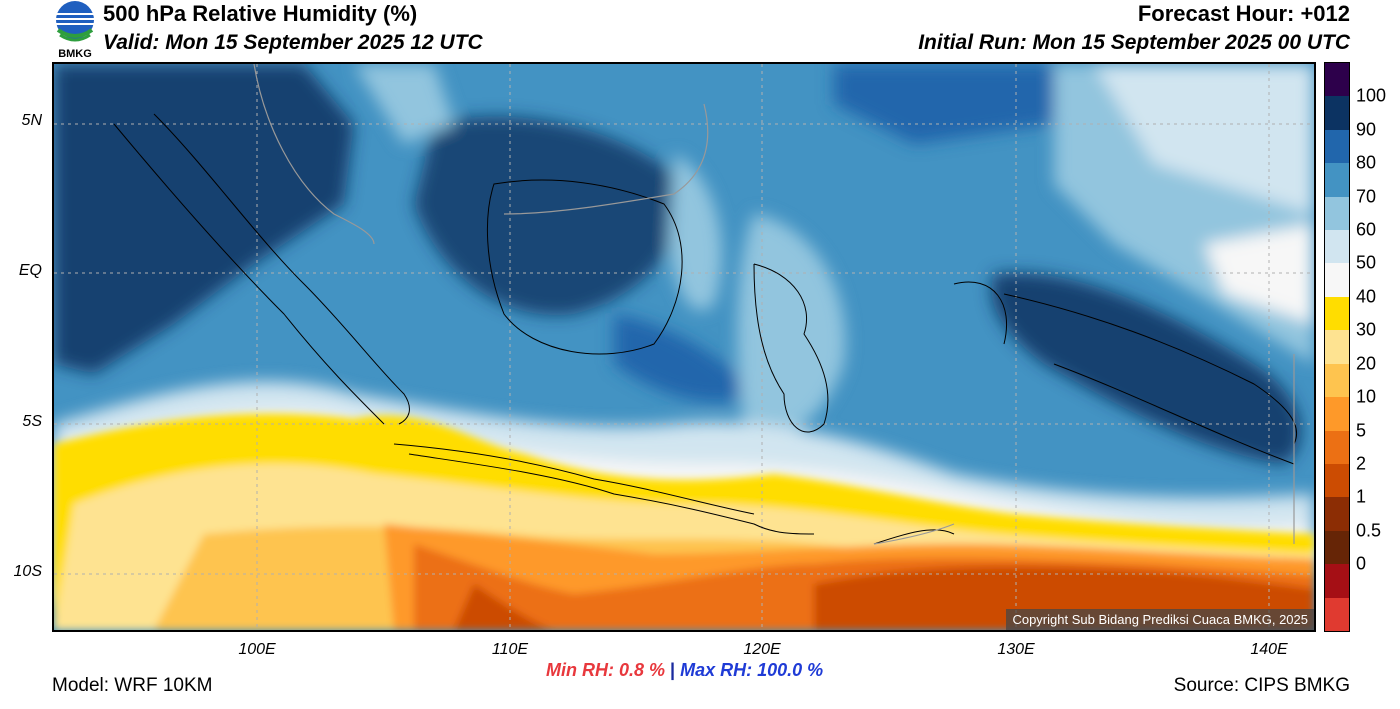 Image resolution: width=1400 pixels, height=709 pixels. I want to click on colorbar-label: 80, so click(1366, 162).